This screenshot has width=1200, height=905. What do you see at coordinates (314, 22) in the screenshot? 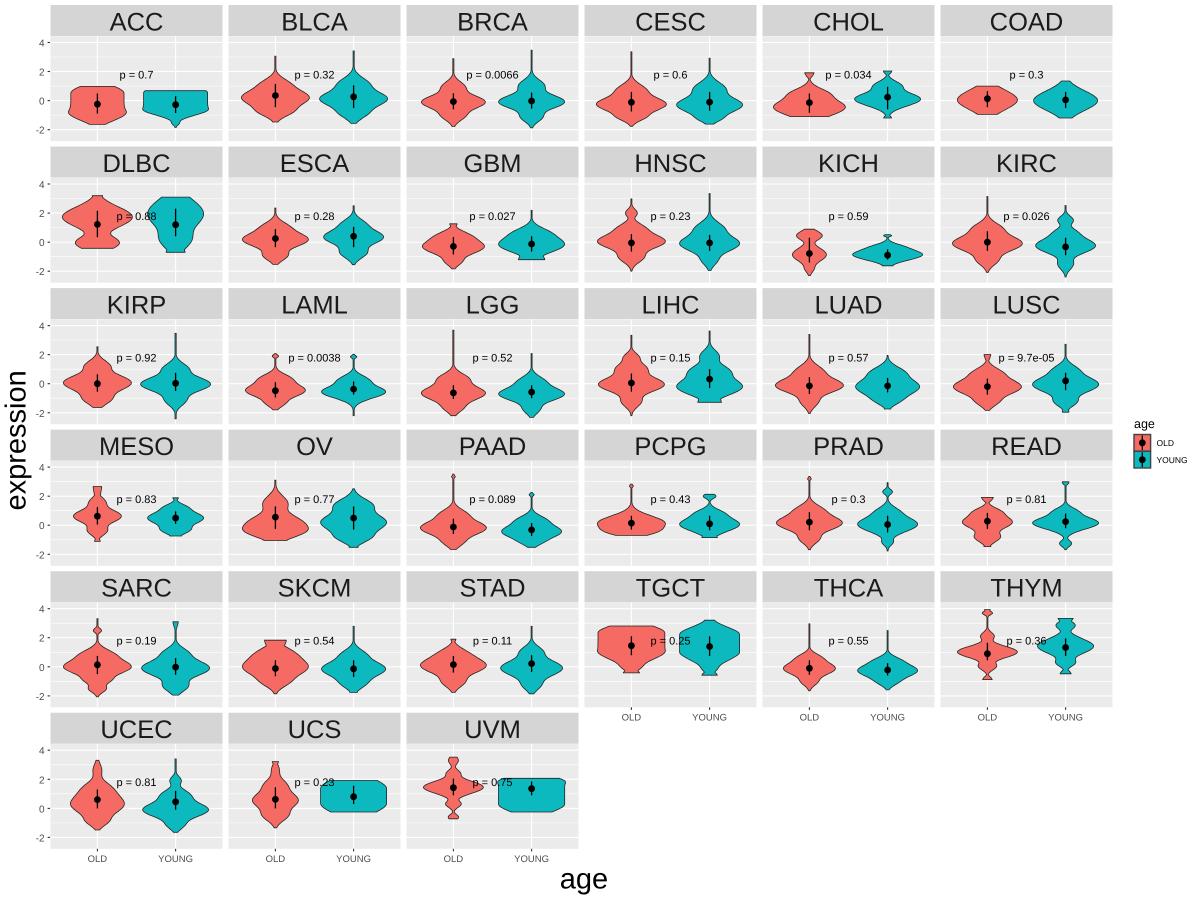
I see `svg-text: BLCA` at bounding box center [314, 22].